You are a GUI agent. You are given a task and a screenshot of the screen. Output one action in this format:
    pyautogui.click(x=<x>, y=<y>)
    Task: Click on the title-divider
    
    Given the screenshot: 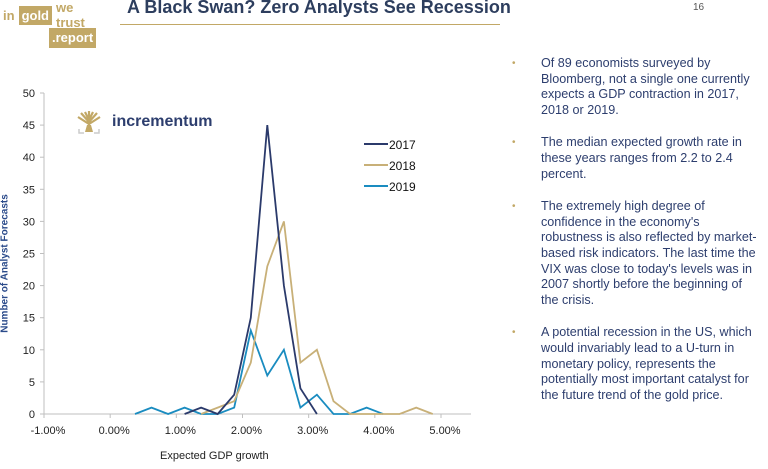 What is the action you would take?
    pyautogui.click(x=310, y=24)
    